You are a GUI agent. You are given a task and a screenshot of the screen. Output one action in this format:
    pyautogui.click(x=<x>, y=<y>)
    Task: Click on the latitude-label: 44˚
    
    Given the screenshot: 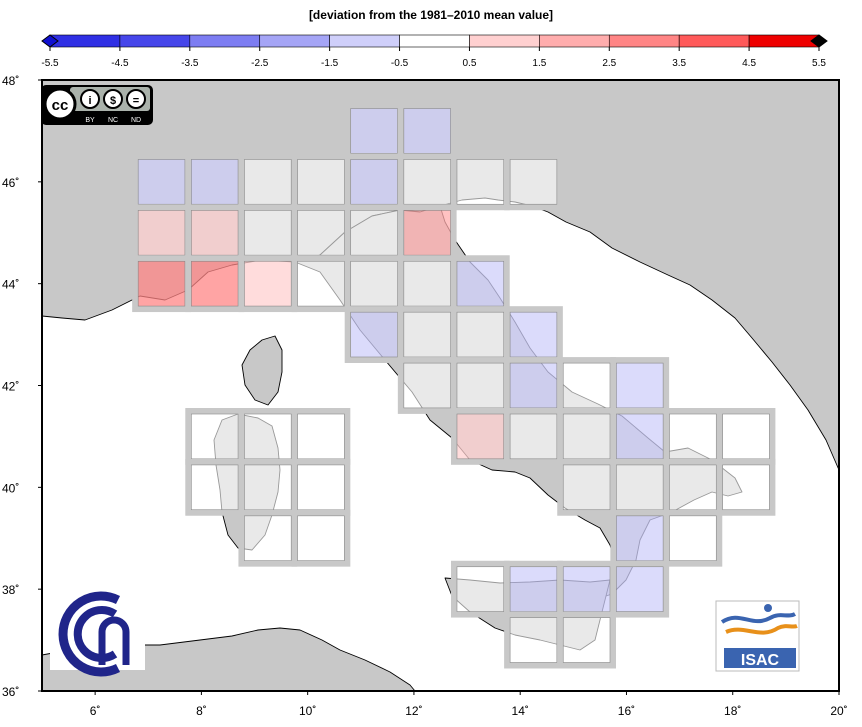 What is the action you would take?
    pyautogui.click(x=10, y=285)
    